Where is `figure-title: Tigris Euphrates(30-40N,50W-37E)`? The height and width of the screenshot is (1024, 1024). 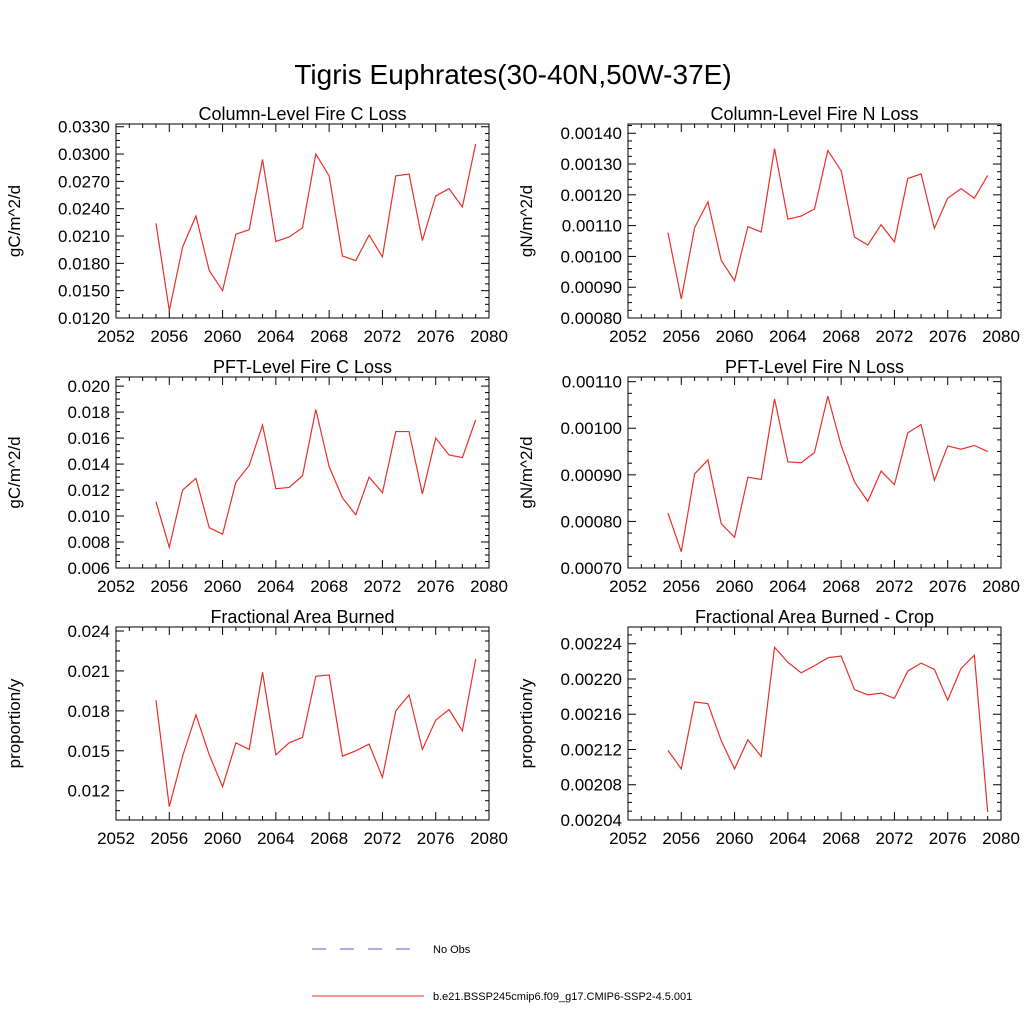 figure-title: Tigris Euphrates(30-40N,50W-37E) is located at coordinates (512, 74).